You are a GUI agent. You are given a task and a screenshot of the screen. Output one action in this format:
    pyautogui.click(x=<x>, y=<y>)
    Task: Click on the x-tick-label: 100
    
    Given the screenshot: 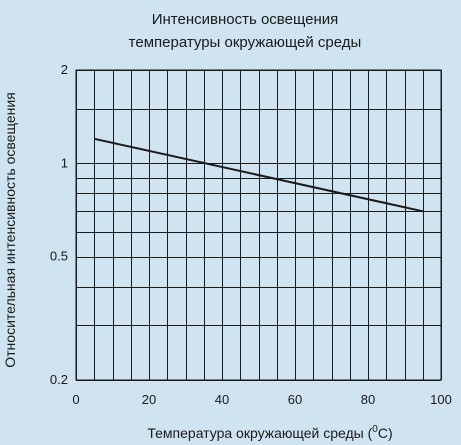 What is the action you would take?
    pyautogui.click(x=441, y=399)
    